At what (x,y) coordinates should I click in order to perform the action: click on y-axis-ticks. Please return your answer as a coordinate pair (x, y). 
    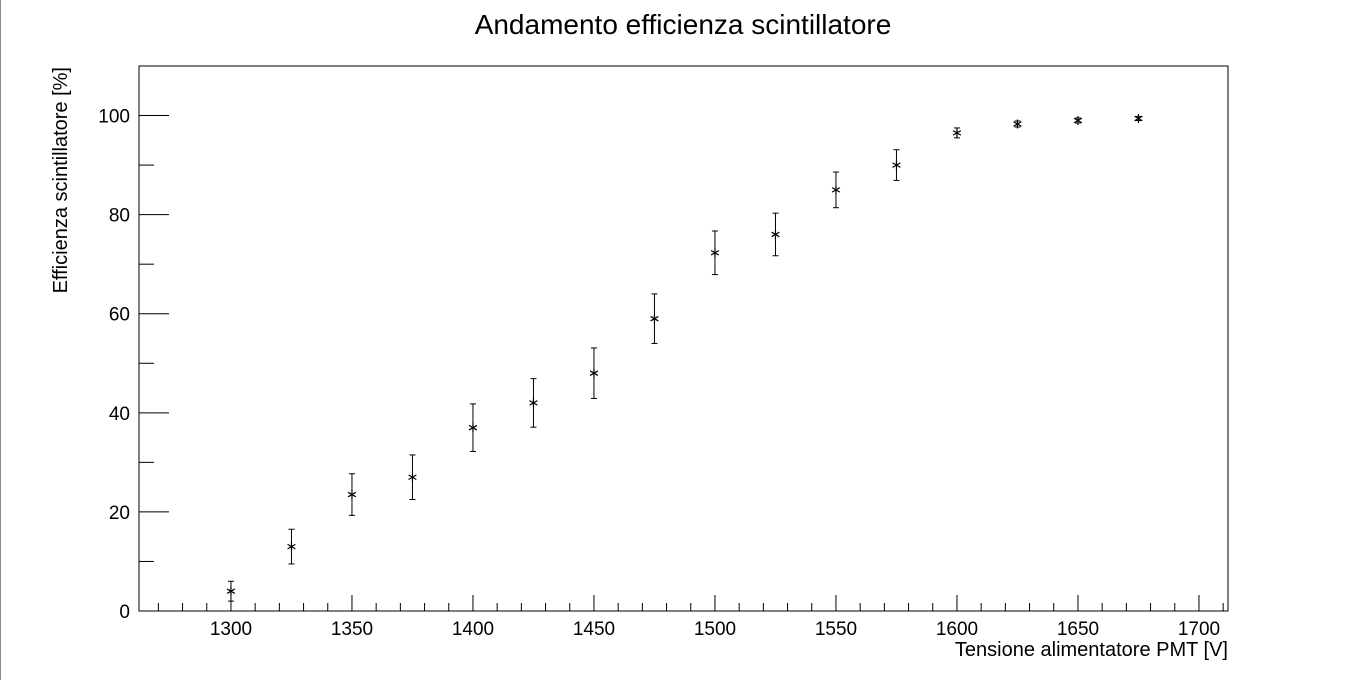
    Looking at the image, I should click on (154, 338).